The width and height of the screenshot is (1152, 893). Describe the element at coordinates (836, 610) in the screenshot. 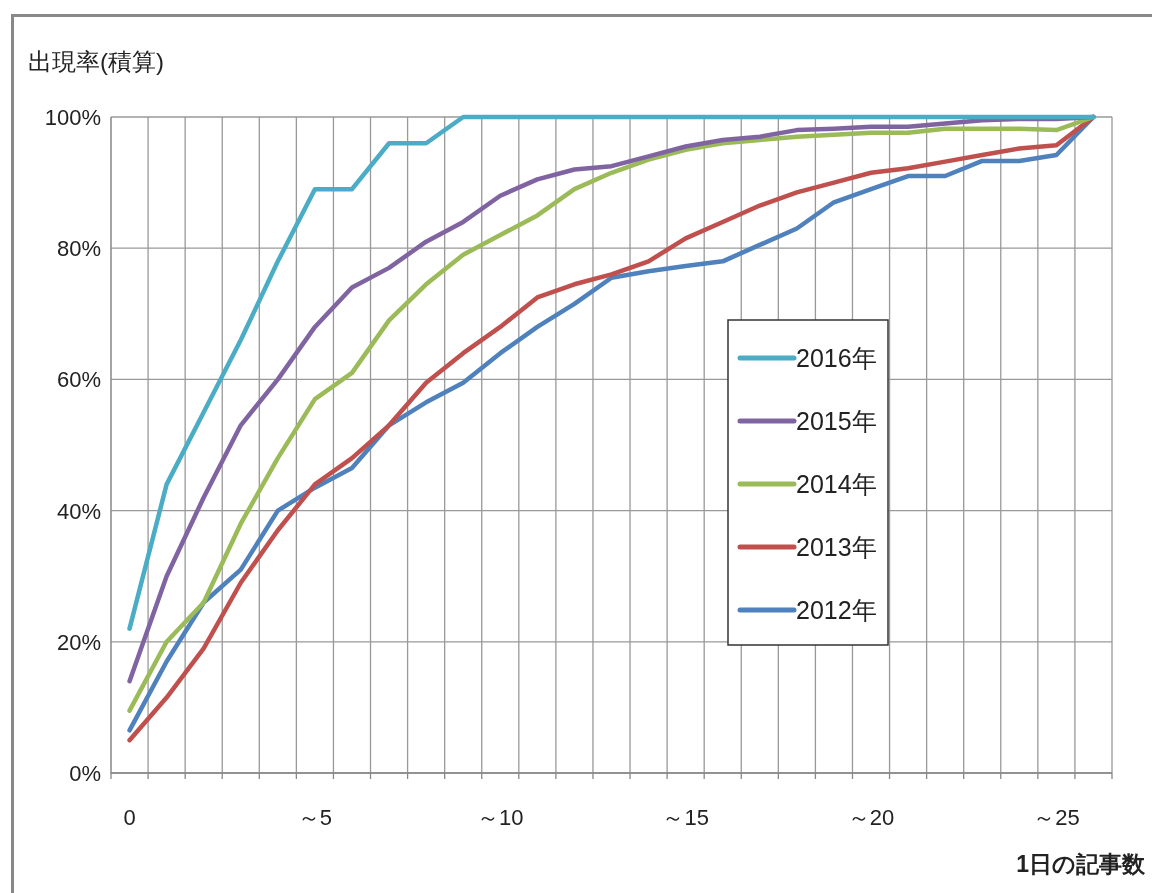

I see `legend-label: 2012年` at that location.